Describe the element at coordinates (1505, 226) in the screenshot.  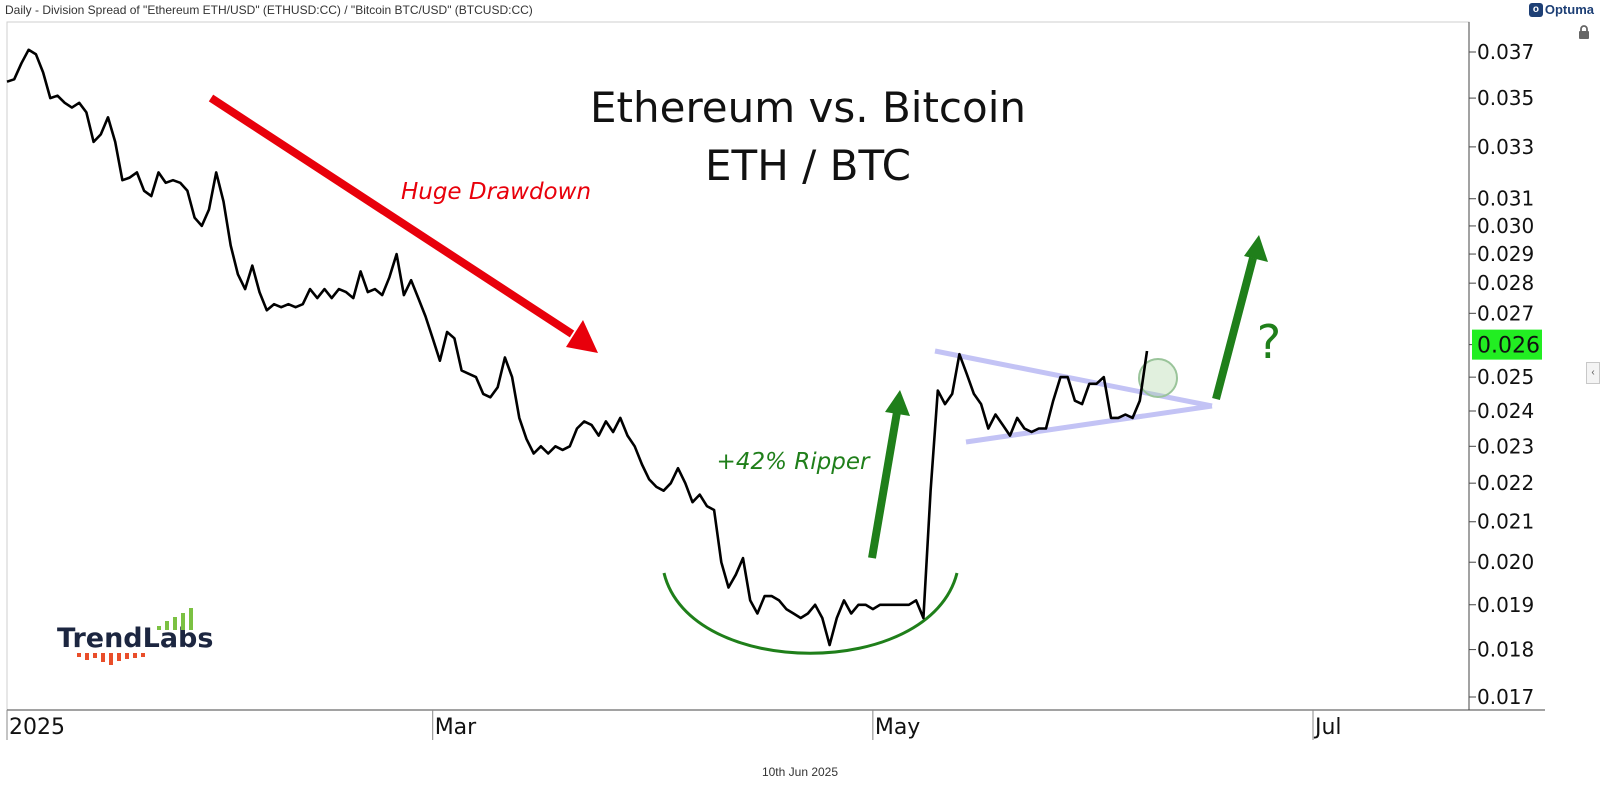
I see `y-tick-label: 0.030` at that location.